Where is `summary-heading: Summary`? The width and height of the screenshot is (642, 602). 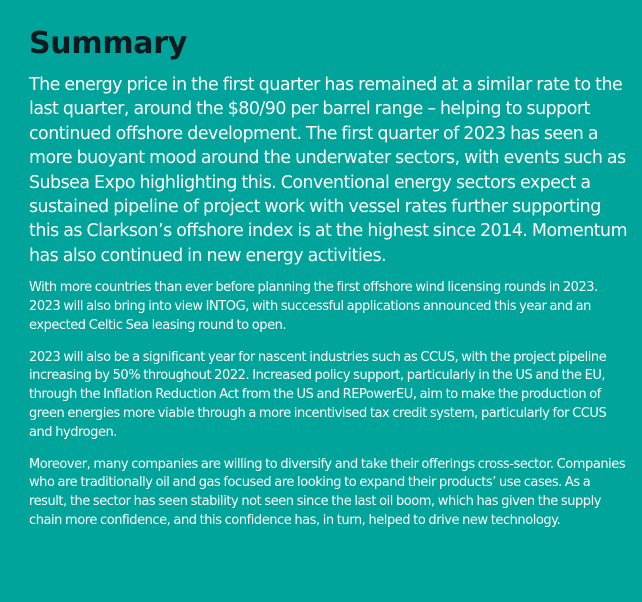
summary-heading: Summary is located at coordinates (108, 43).